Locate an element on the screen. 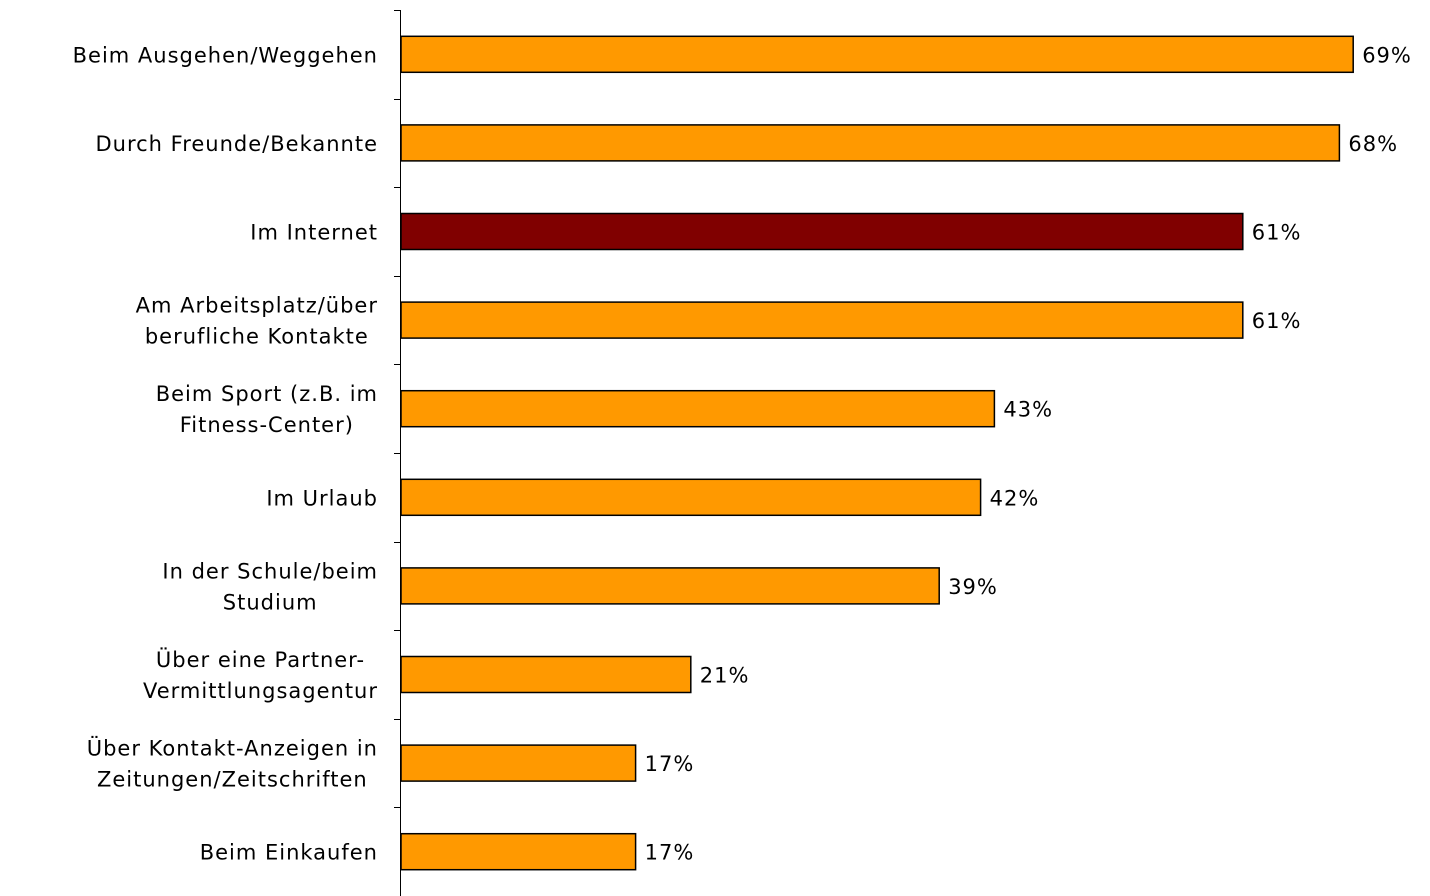 This screenshot has width=1430, height=896. value-label: 69% is located at coordinates (1387, 55).